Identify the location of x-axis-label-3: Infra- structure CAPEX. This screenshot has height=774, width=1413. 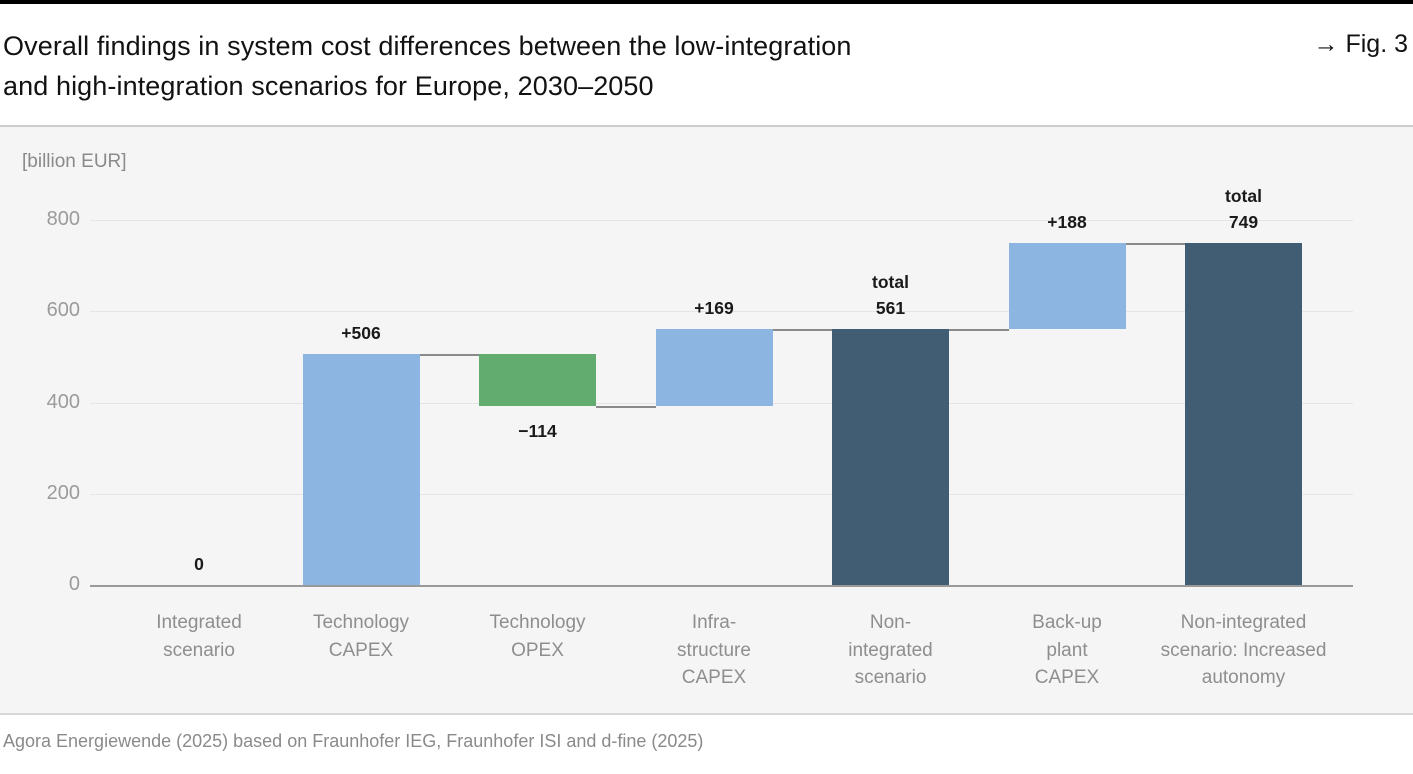
(714, 650).